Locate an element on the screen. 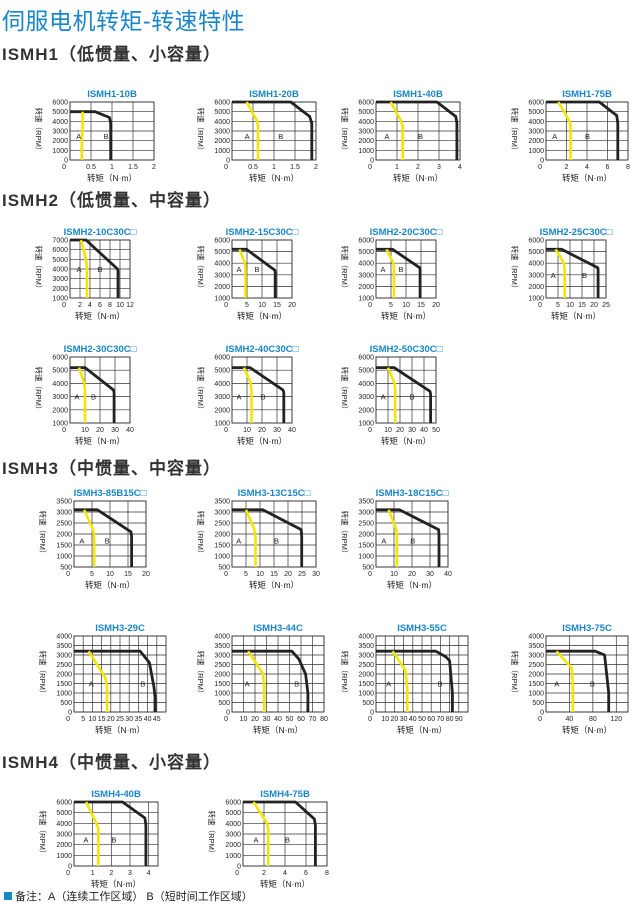  x-tick-label: 120 is located at coordinates (616, 719).